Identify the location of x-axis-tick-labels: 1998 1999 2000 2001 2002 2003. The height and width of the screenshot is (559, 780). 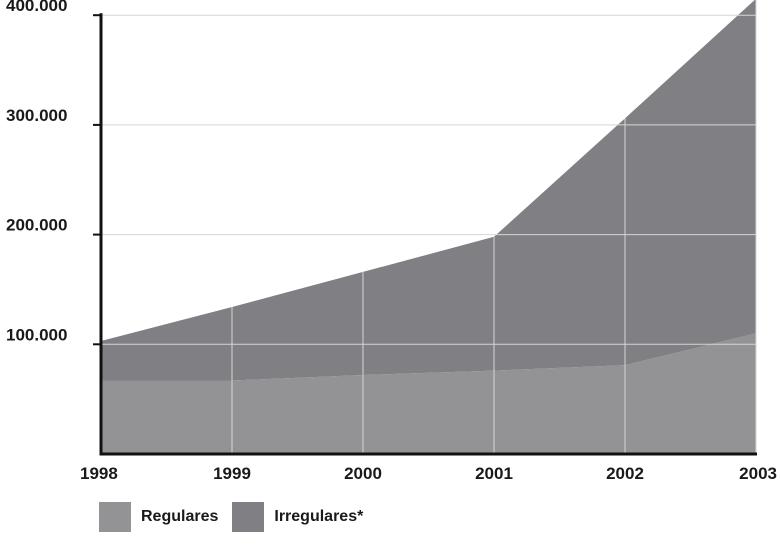
(428, 473).